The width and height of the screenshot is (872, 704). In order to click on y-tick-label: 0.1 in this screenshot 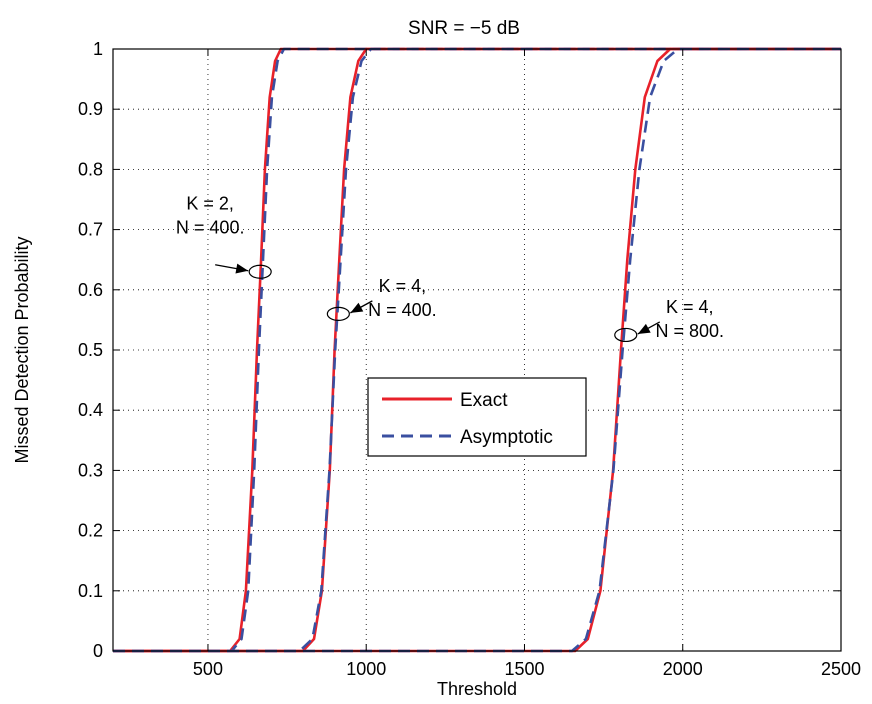, I will do `click(90, 591)`.